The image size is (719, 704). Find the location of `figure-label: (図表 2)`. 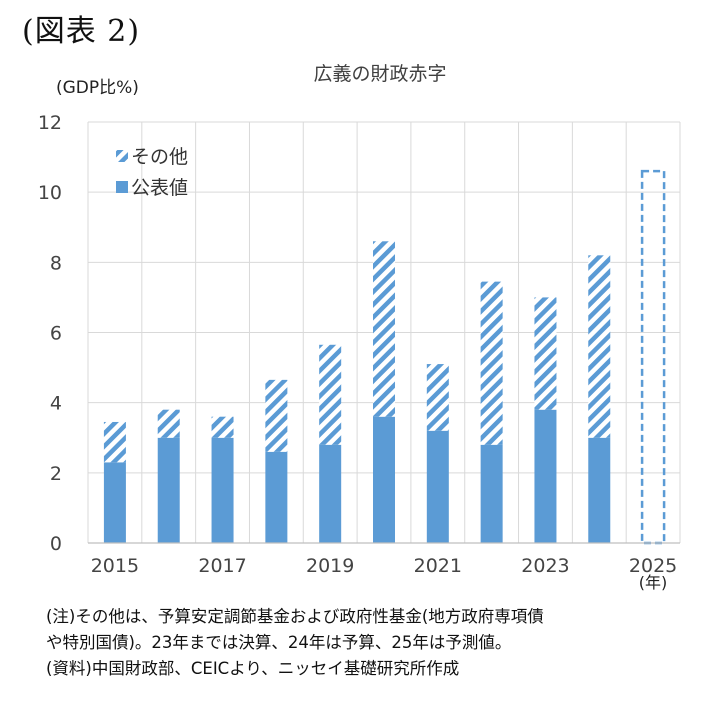

figure-label: (図表 2) is located at coordinates (81, 31).